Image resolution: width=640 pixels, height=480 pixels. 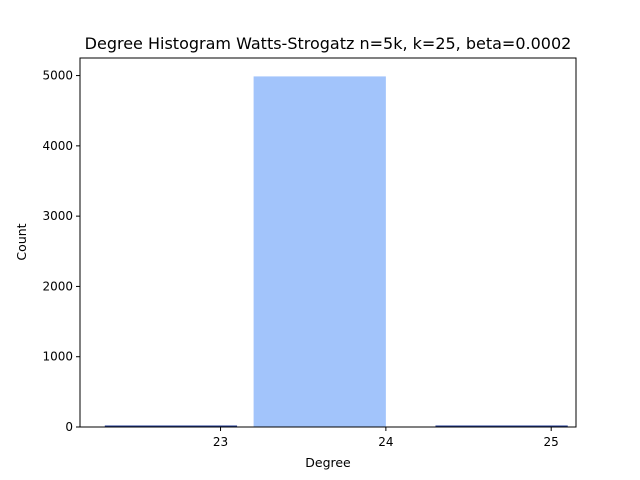 I want to click on y-tick-label: 5000, so click(x=57, y=76).